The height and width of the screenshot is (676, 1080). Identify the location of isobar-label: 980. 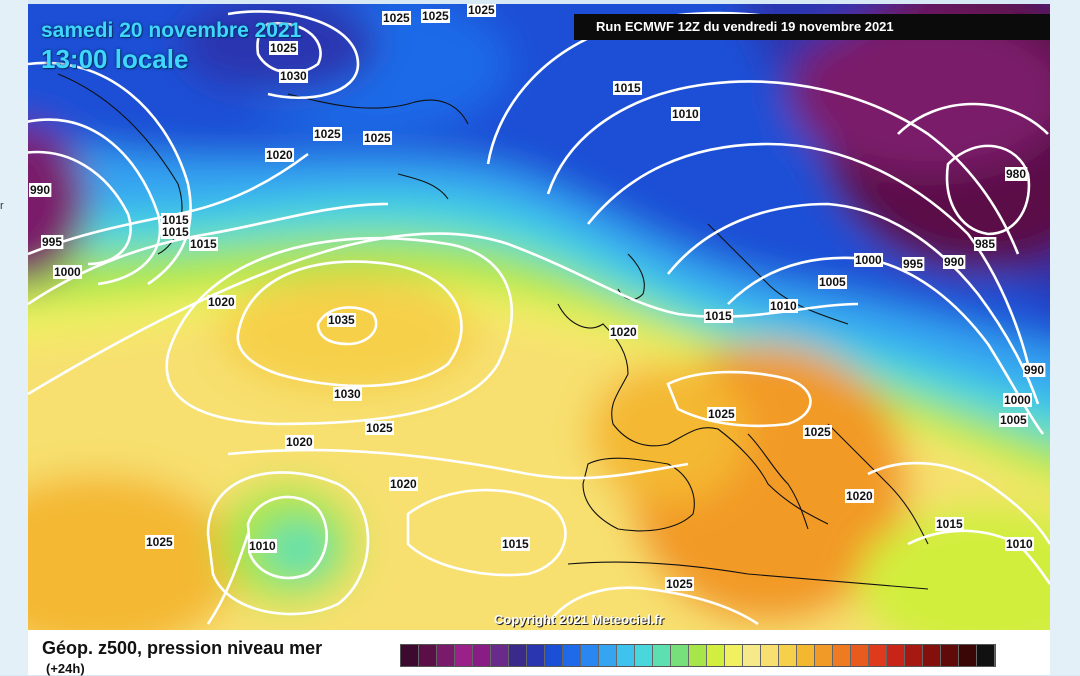
(1016, 174).